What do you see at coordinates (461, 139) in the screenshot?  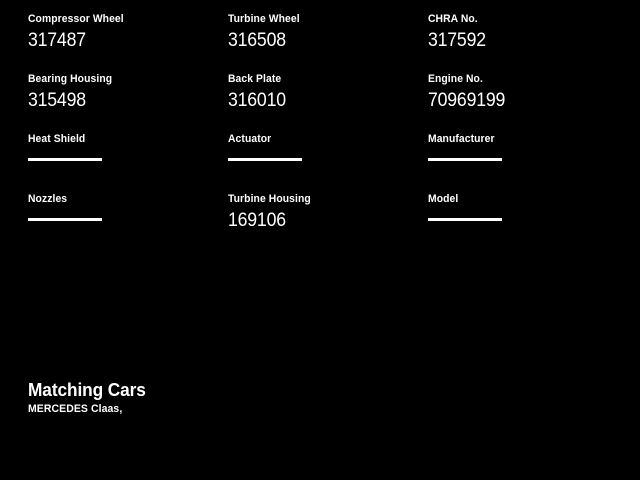 I see `spec-field-label: Manufacturer` at bounding box center [461, 139].